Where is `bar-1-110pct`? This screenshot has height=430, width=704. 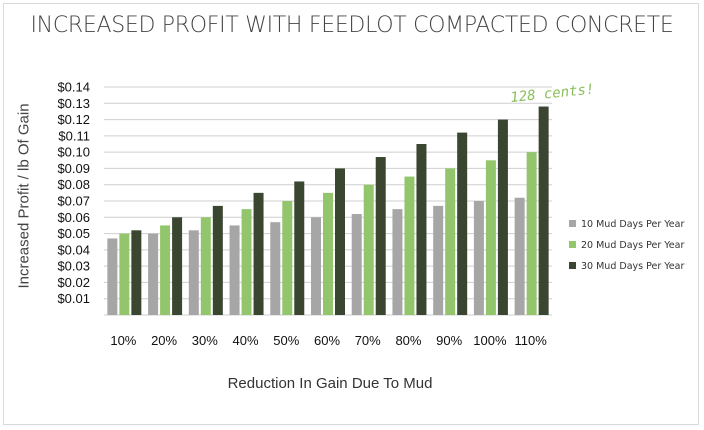
bar-1-110pct is located at coordinates (519, 256).